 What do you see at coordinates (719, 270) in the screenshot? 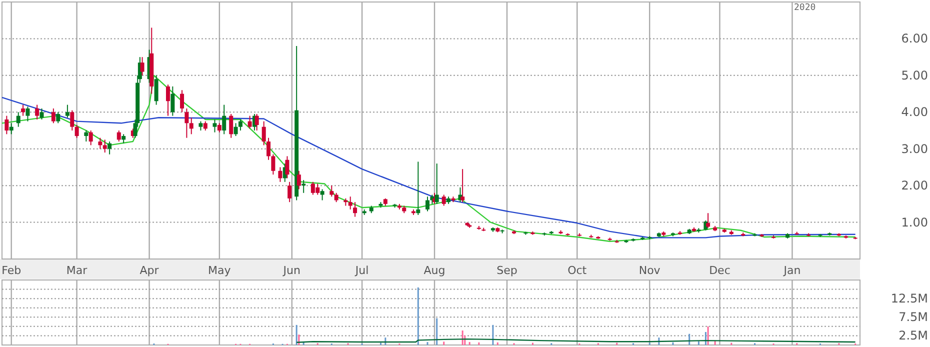
I see `x-tick-label: Dec` at bounding box center [719, 270].